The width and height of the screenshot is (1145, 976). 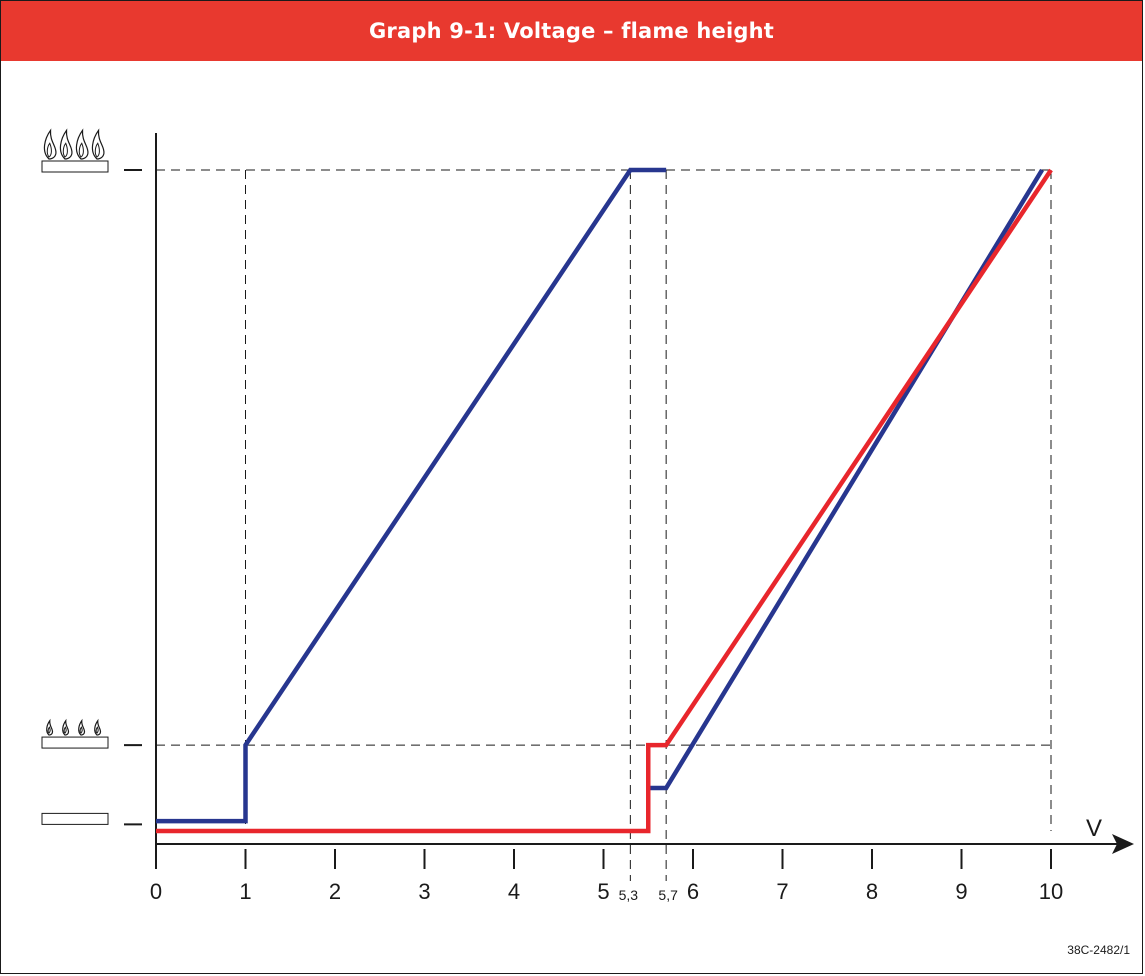 What do you see at coordinates (603, 891) in the screenshot?
I see `x-tick-label-5: 5` at bounding box center [603, 891].